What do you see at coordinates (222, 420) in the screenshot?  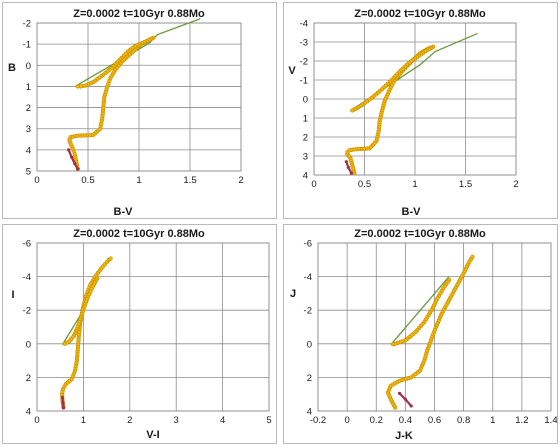 I see `x-tick-label: 4` at bounding box center [222, 420].